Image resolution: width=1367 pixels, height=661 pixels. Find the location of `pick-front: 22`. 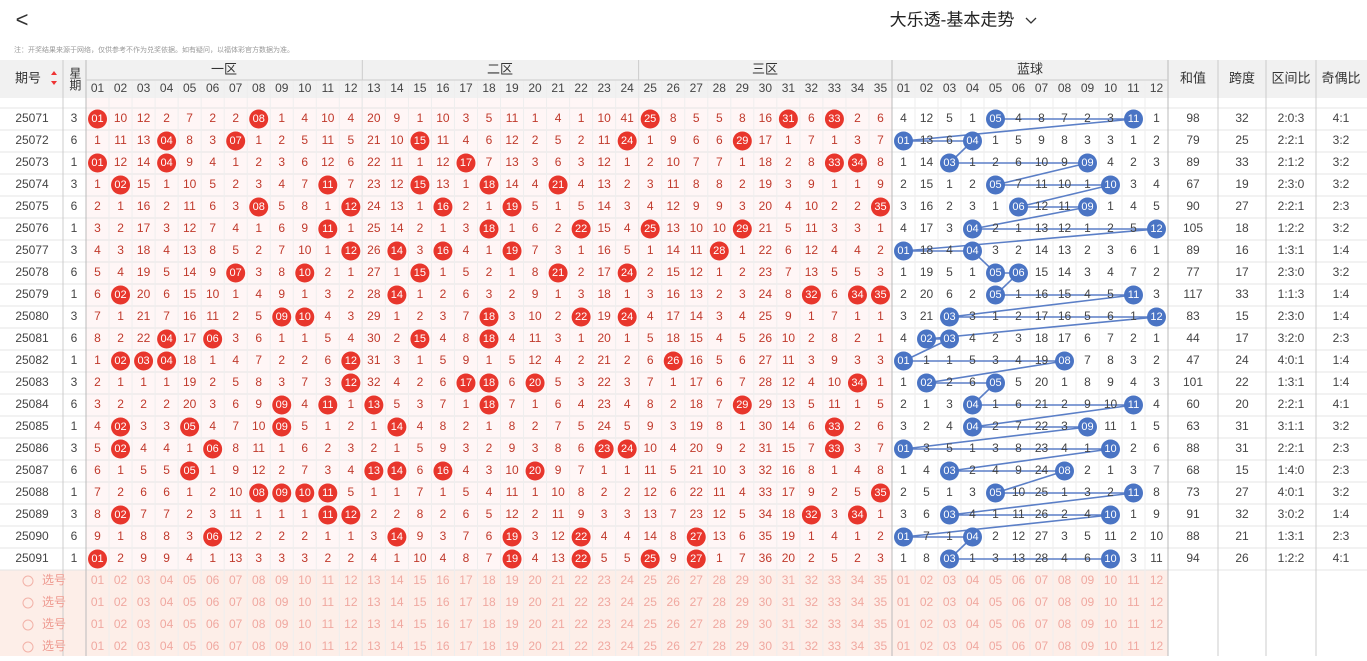

pick-front: 22 is located at coordinates (581, 602).